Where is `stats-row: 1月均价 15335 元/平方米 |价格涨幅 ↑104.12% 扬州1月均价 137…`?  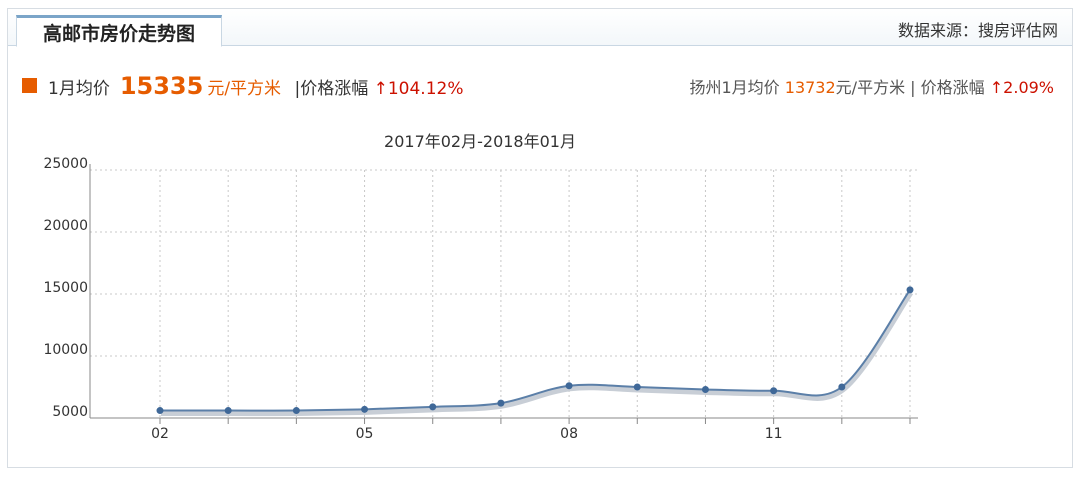
stats-row: 1月均价 15335 元/平方米 |价格涨幅 ↑104.12% 扬州1月均价 137… is located at coordinates (542, 87).